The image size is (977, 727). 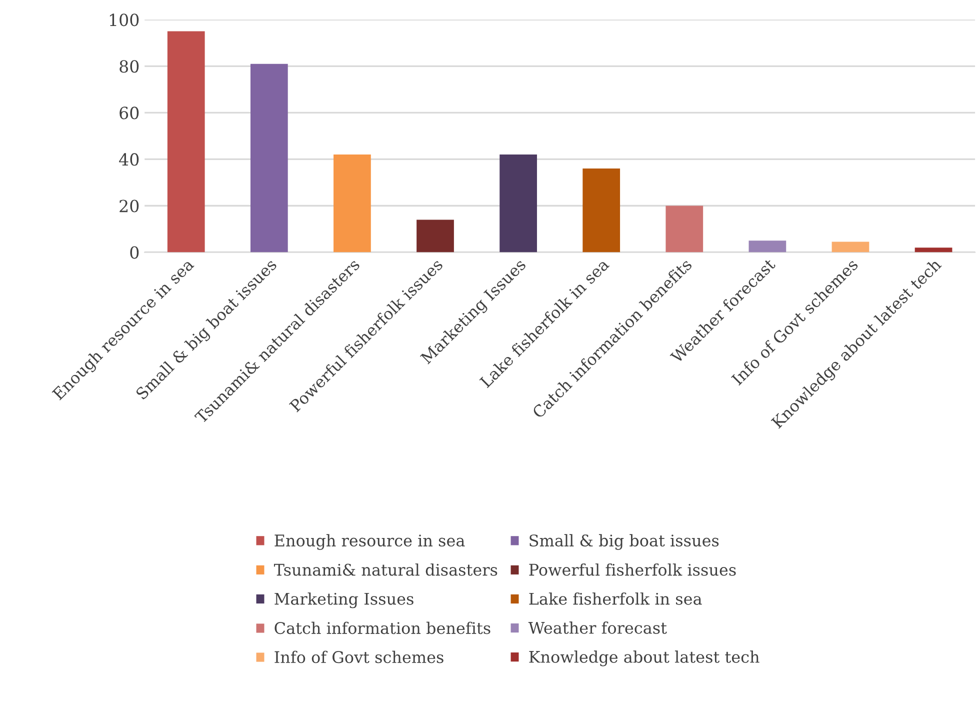 What do you see at coordinates (129, 66) in the screenshot?
I see `y-tick-label: 80` at bounding box center [129, 66].